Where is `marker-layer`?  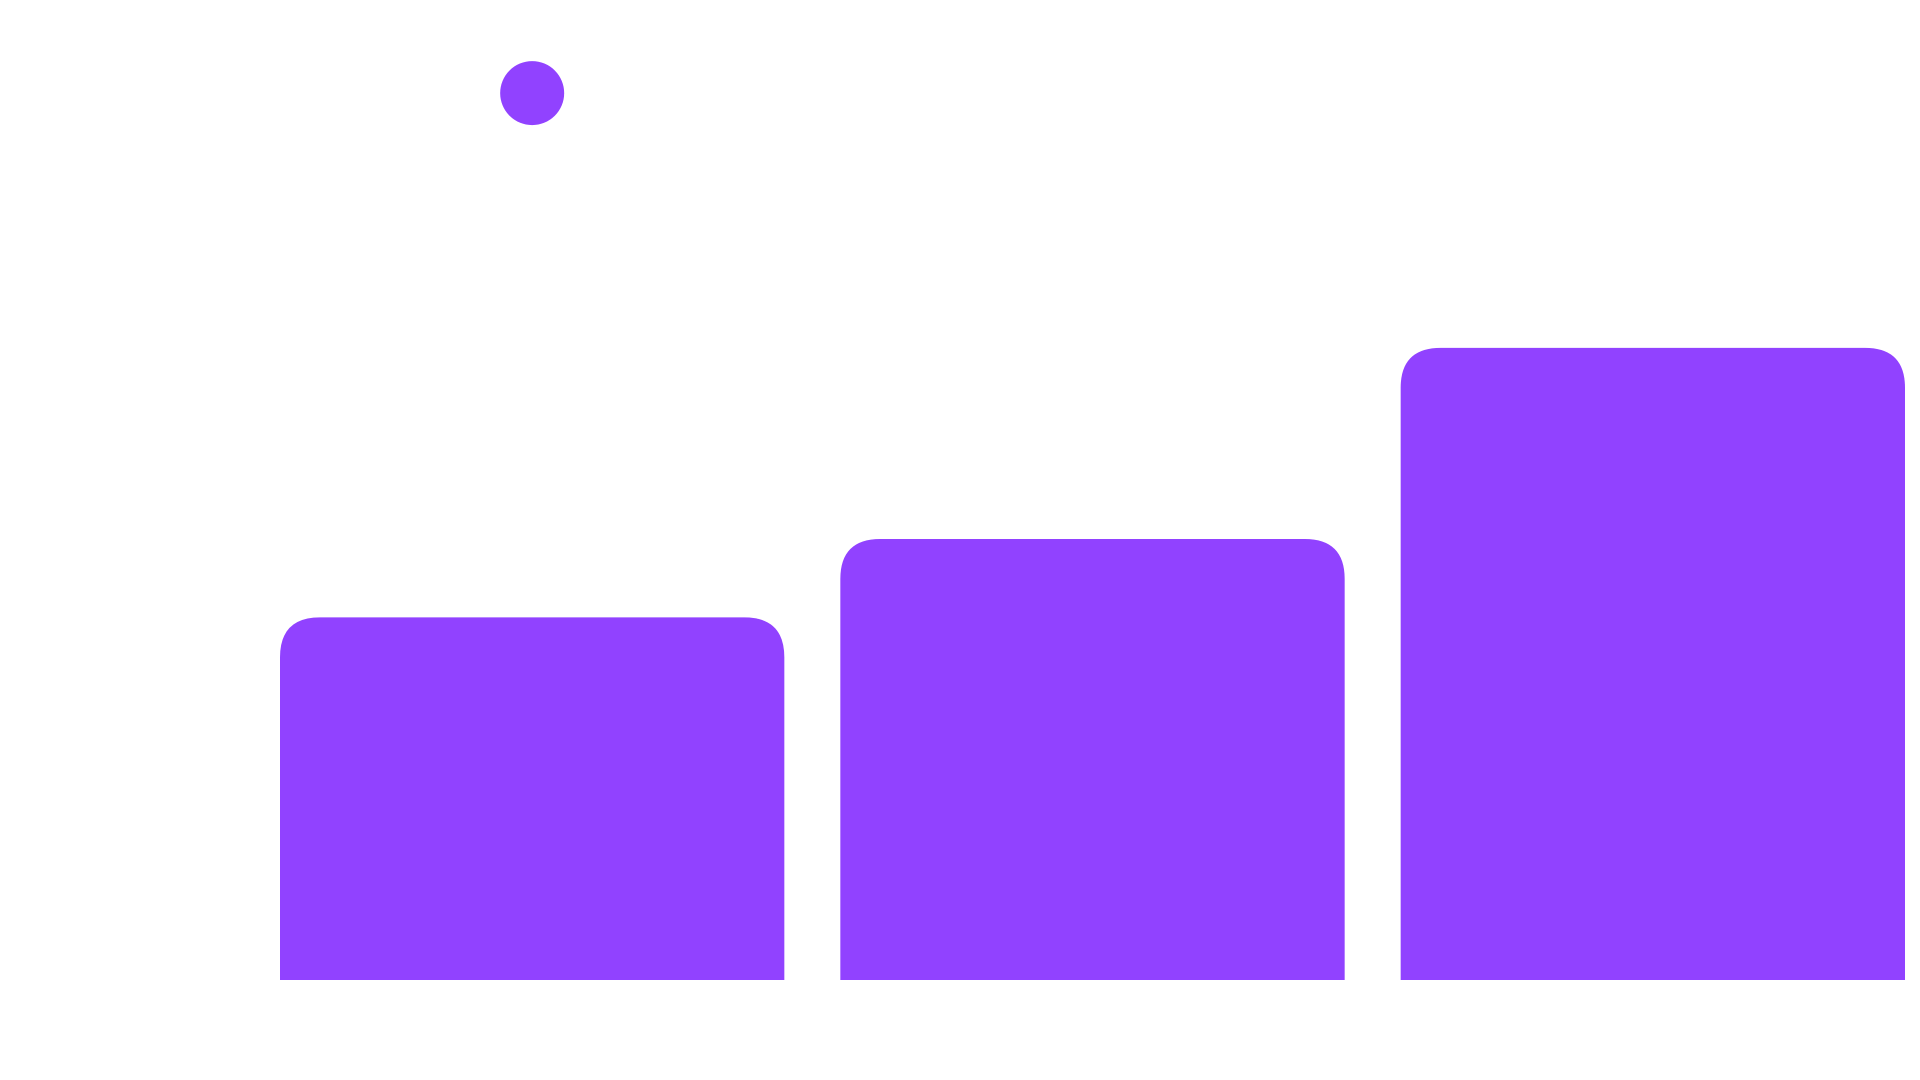
marker-layer is located at coordinates (532, 93).